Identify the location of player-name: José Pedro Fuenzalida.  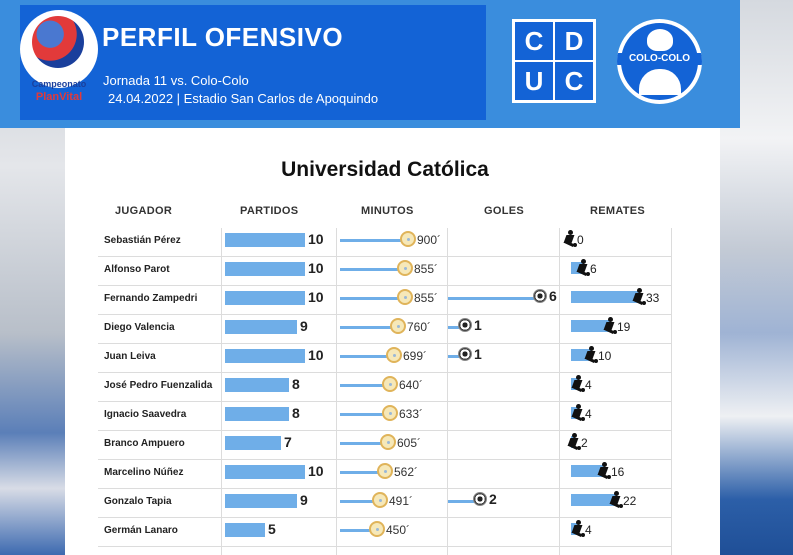
(158, 385).